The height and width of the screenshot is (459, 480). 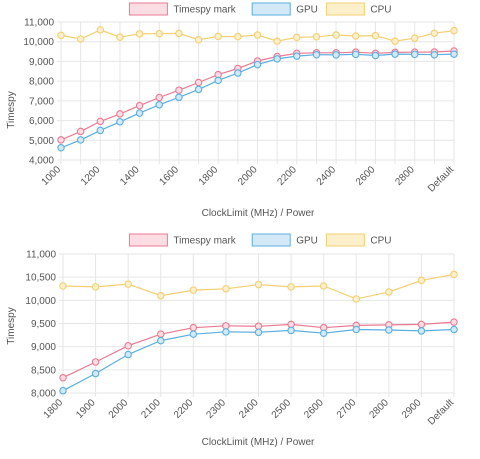 What do you see at coordinates (217, 409) in the screenshot?
I see `x-tick-label: 2300` at bounding box center [217, 409].